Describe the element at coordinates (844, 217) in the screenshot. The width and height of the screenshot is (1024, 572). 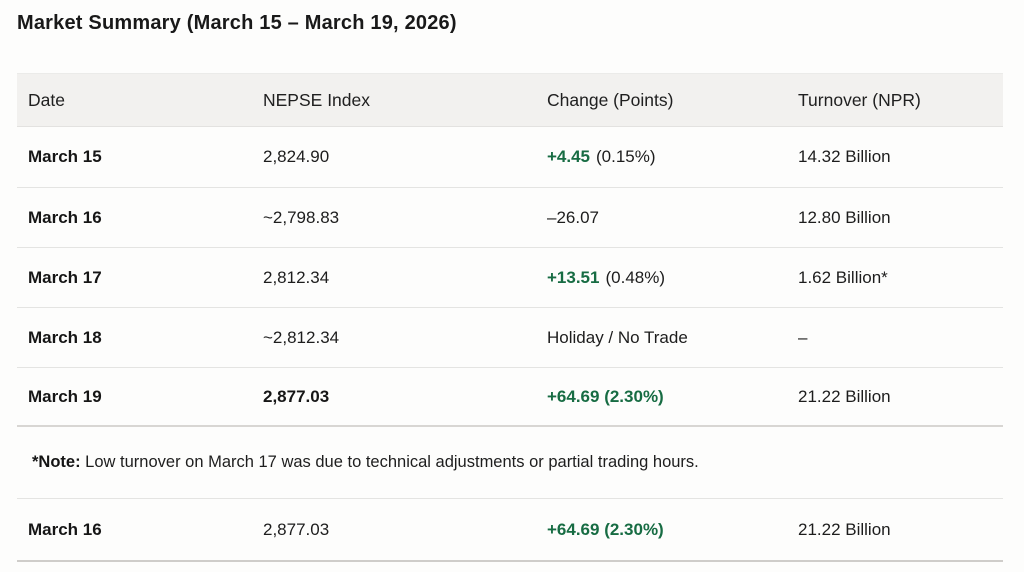
I see `cell-turnover: 12.80 Billion` at that location.